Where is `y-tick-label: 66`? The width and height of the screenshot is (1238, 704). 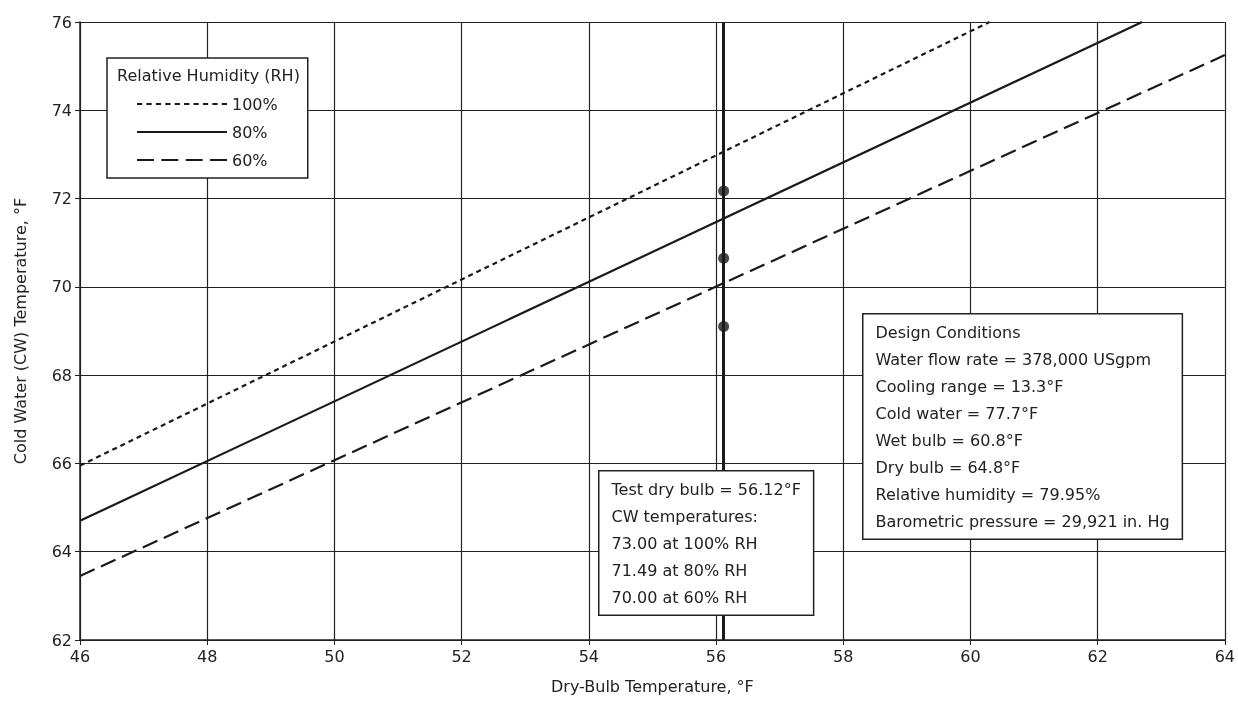
y-tick-label: 66 is located at coordinates (61, 463).